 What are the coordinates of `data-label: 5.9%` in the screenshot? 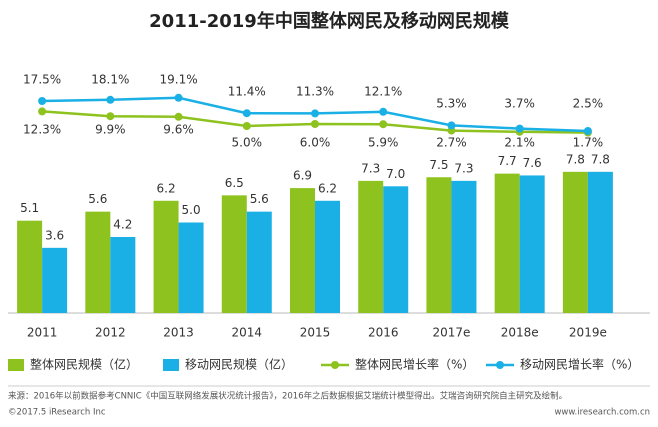 It's located at (383, 143).